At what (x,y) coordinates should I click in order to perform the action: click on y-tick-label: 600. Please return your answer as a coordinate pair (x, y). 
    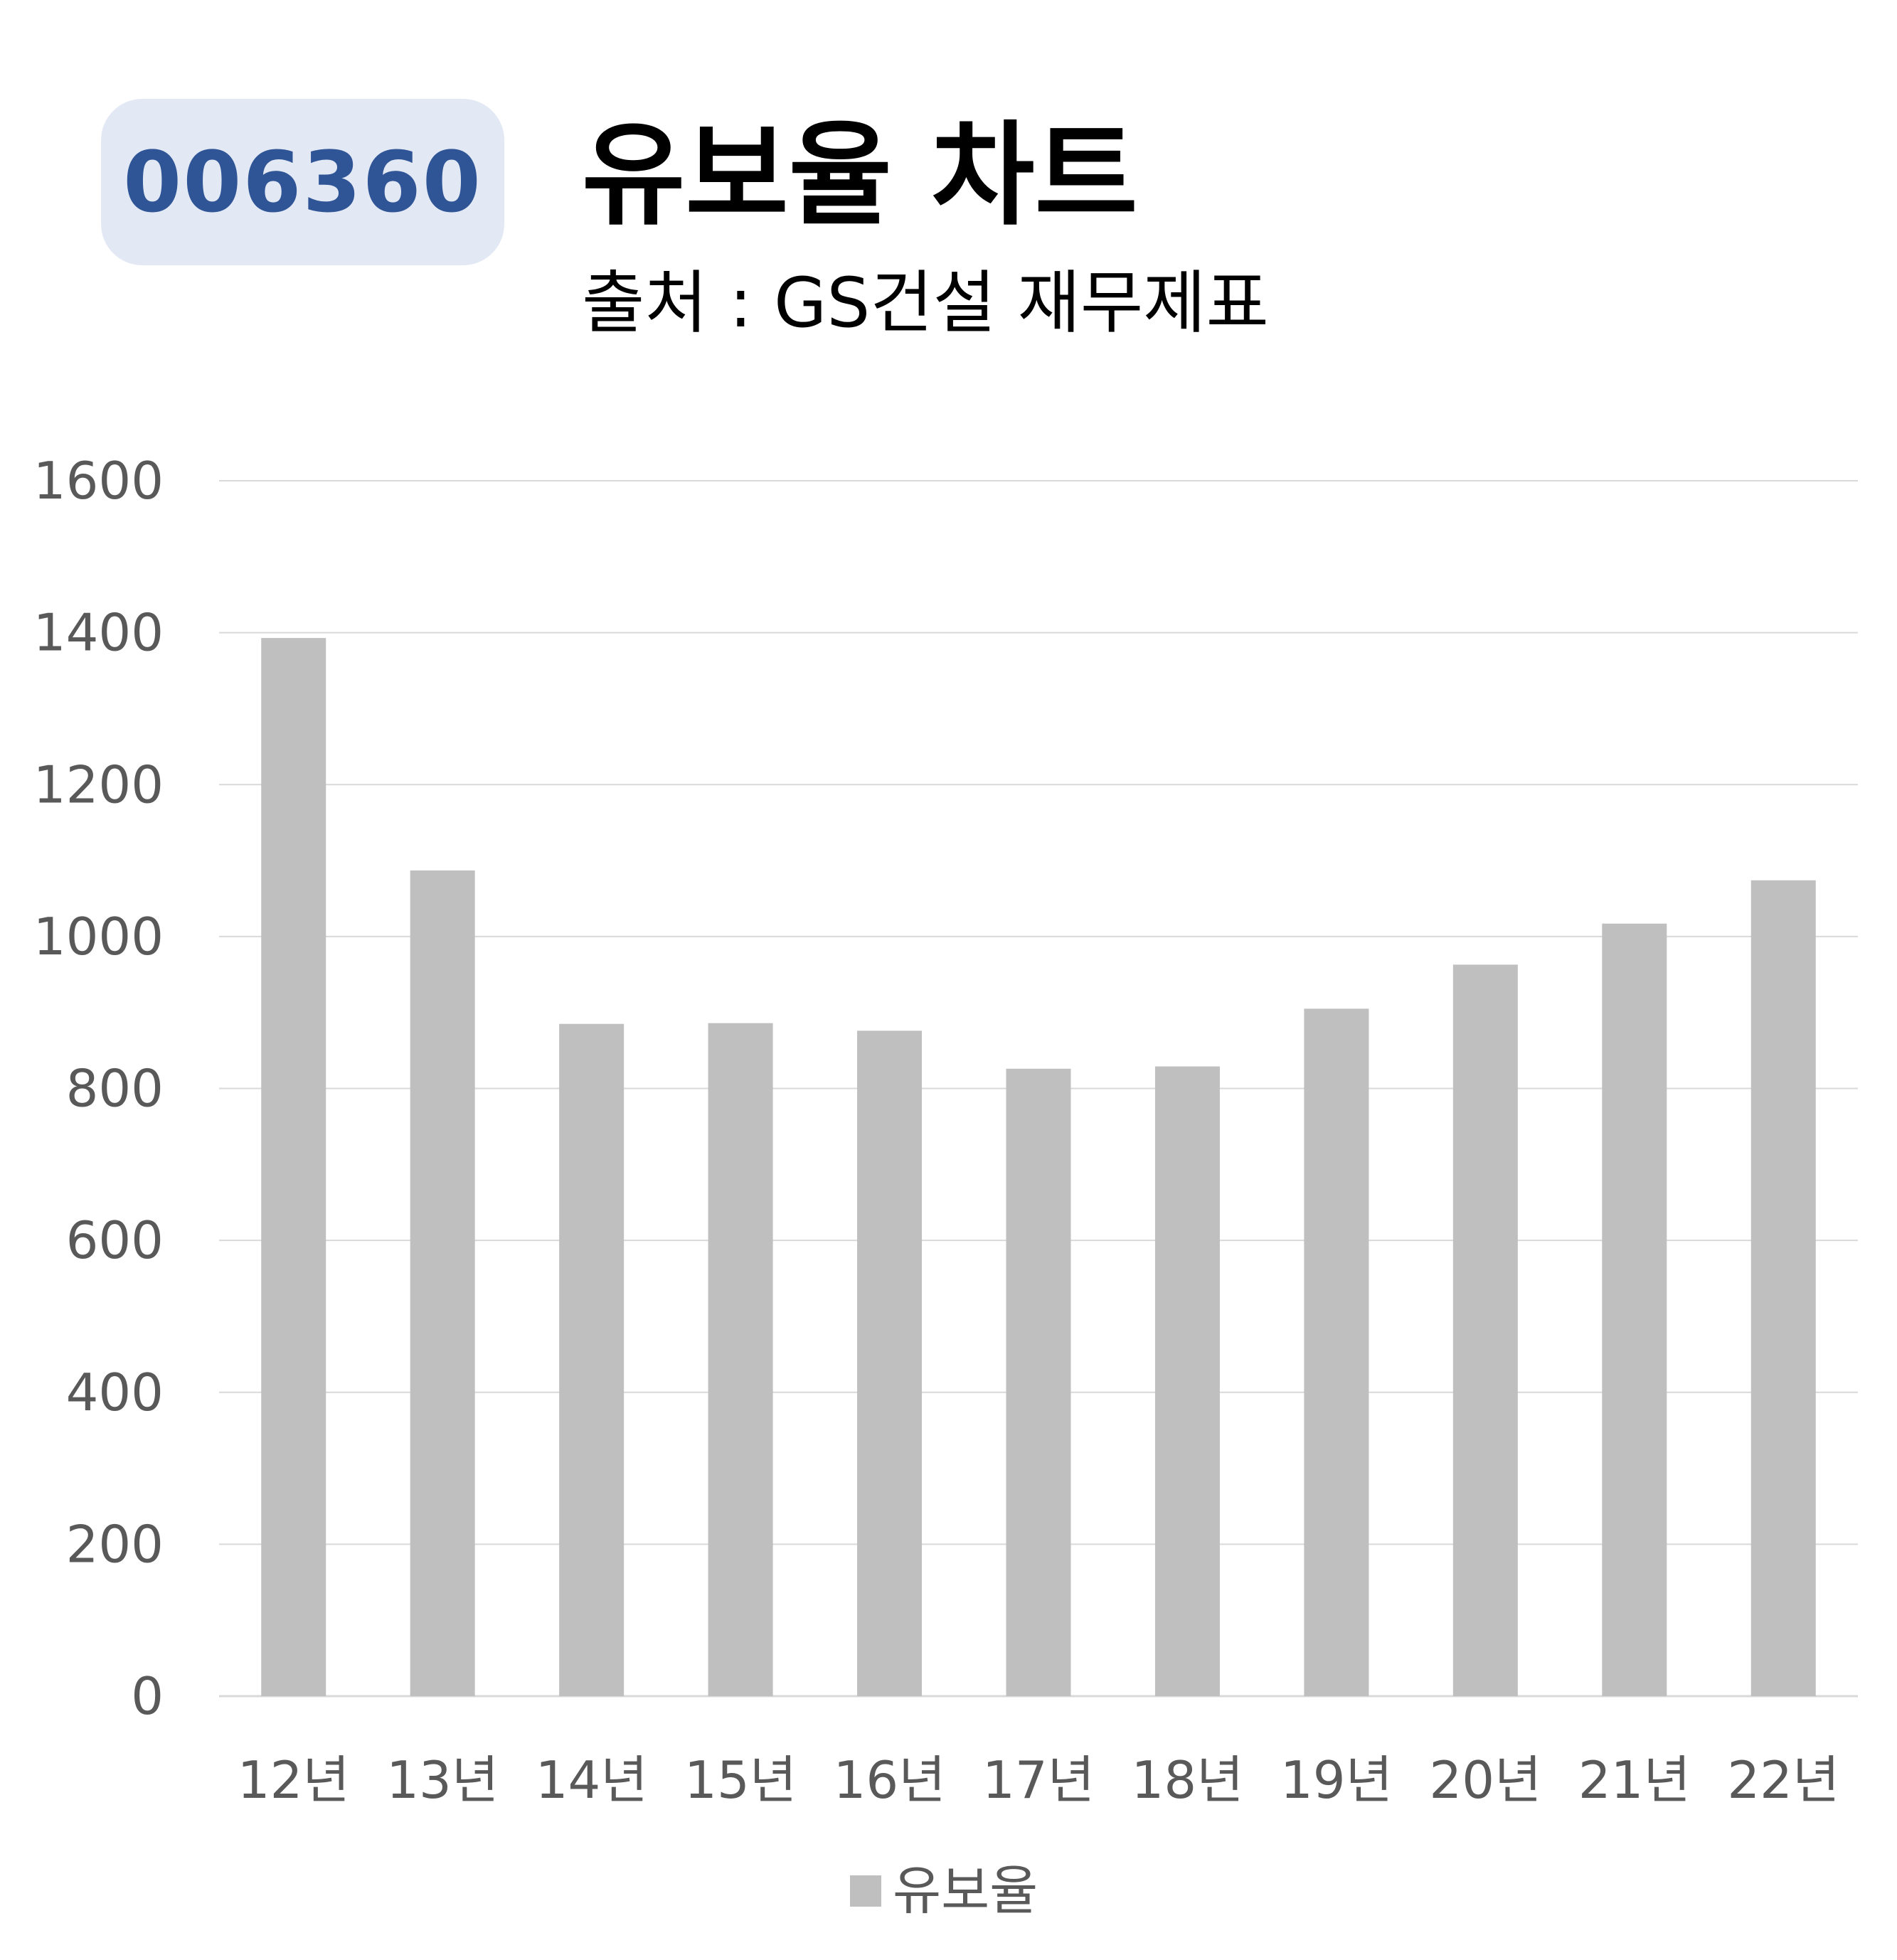
    Looking at the image, I should click on (115, 1240).